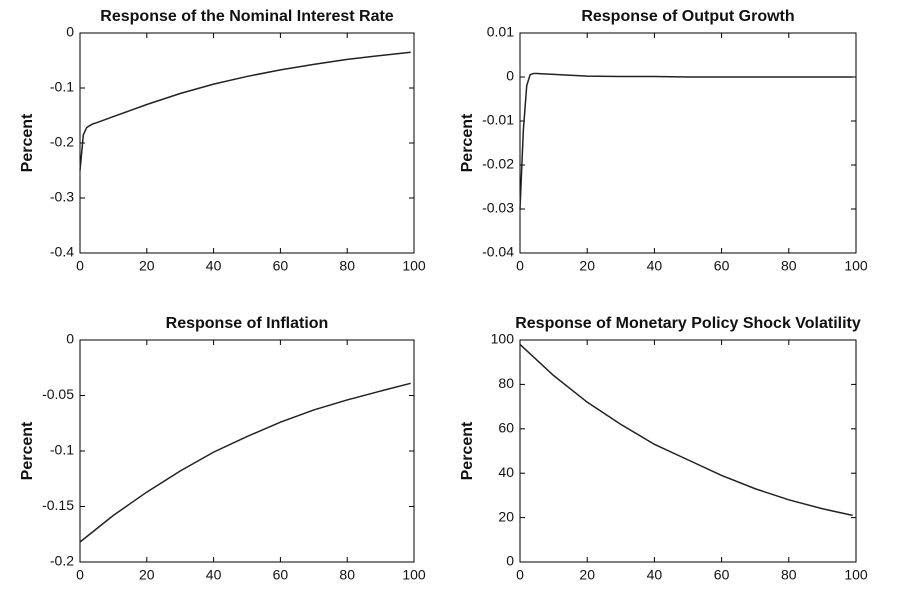 This screenshot has height=590, width=899. What do you see at coordinates (503, 339) in the screenshot?
I see `y-tick-label: 100` at bounding box center [503, 339].